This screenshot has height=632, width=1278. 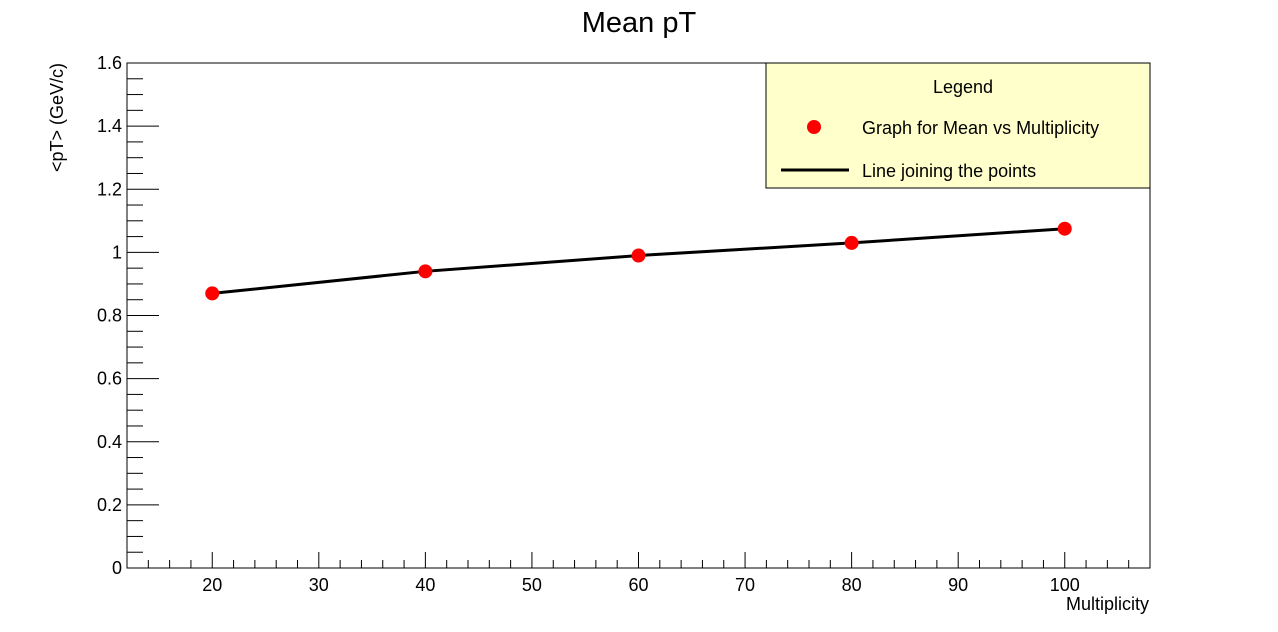 I want to click on x-tick-label: 20, so click(x=212, y=585).